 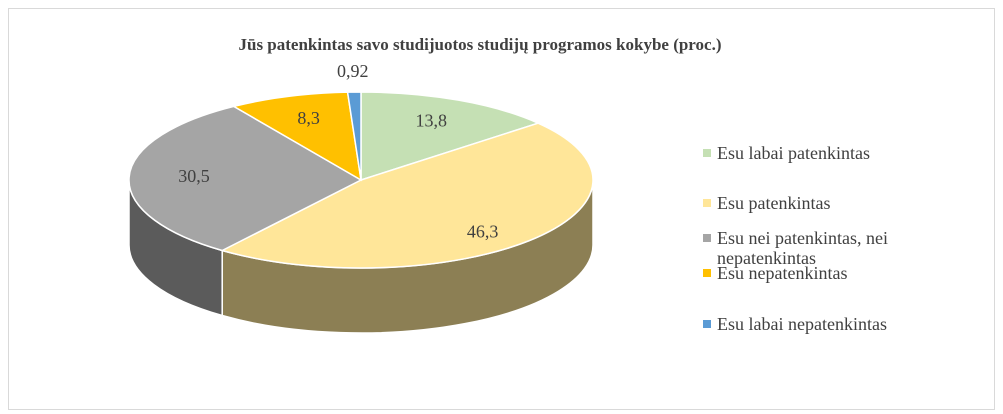 I want to click on legend-item: Esu nei patenkintas, nei nepatenkintas, so click(x=828, y=248).